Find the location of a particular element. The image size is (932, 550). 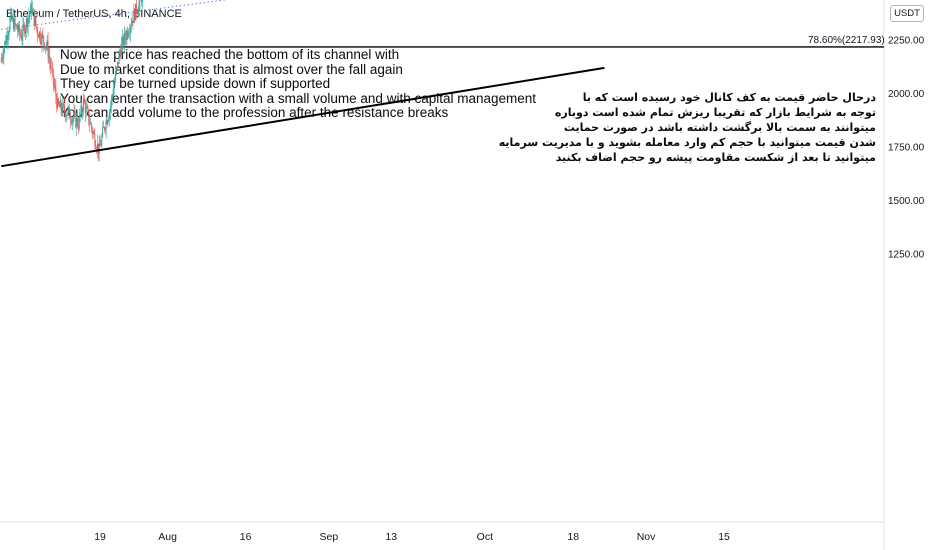

x-tick-label: 15 is located at coordinates (724, 537).